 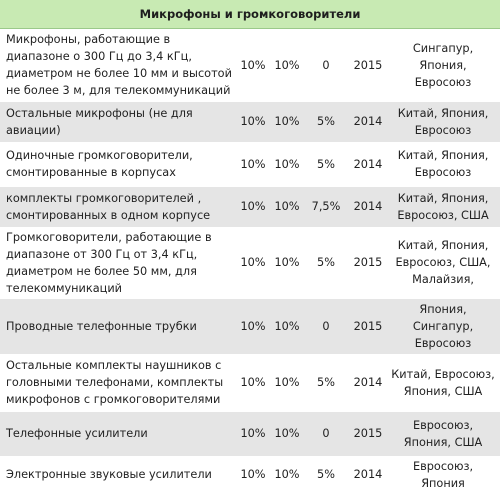 What do you see at coordinates (444, 433) in the screenshot?
I see `countries-cell: Евросоюз, Япония, США` at bounding box center [444, 433].